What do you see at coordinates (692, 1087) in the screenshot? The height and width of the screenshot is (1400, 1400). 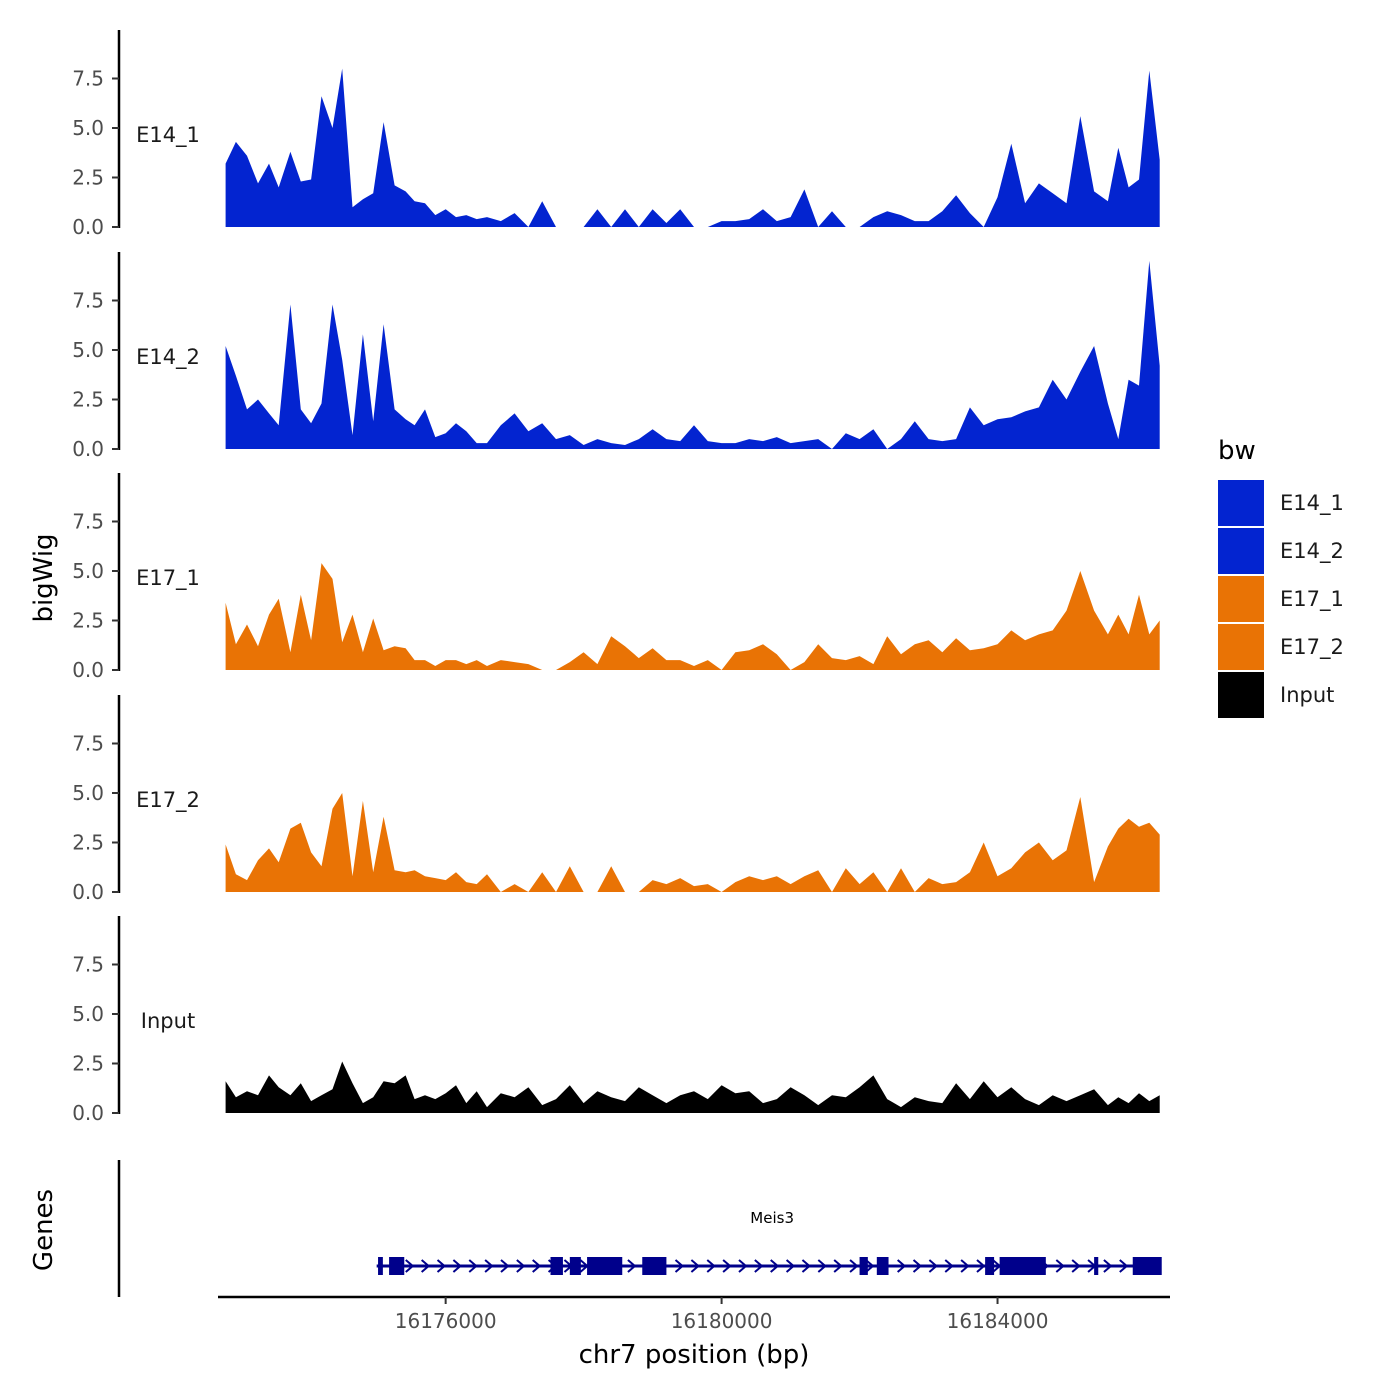 I see `area-Input` at bounding box center [692, 1087].